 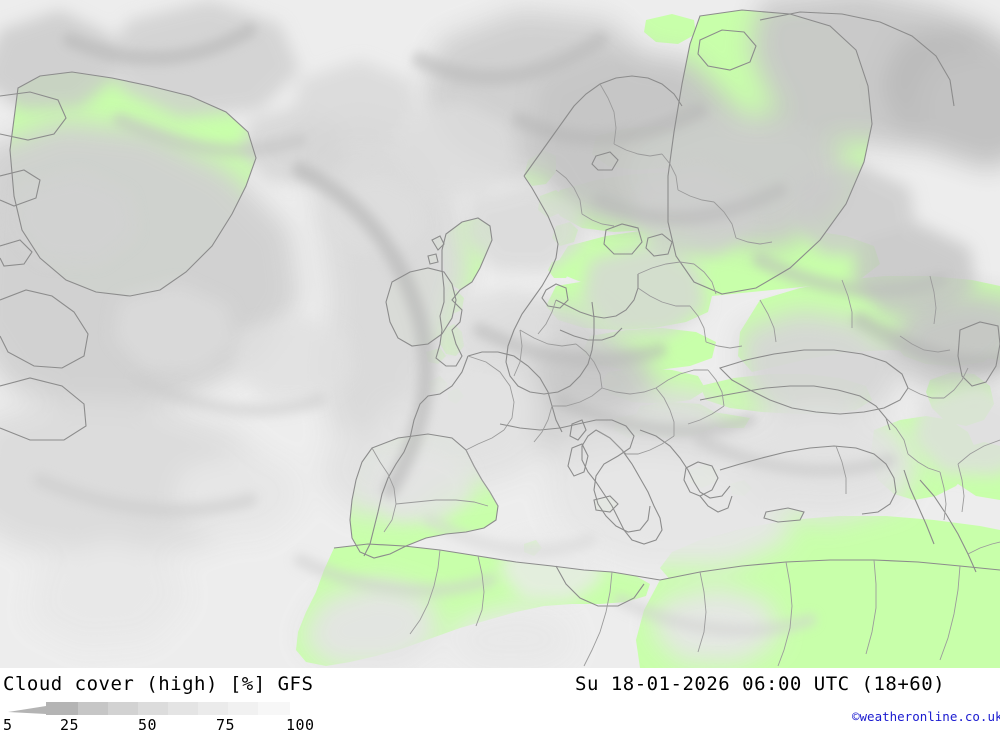 What do you see at coordinates (760, 684) in the screenshot?
I see `forecast-valid-time: Su 18-01-2026 06:00 UTC (18+60)` at bounding box center [760, 684].